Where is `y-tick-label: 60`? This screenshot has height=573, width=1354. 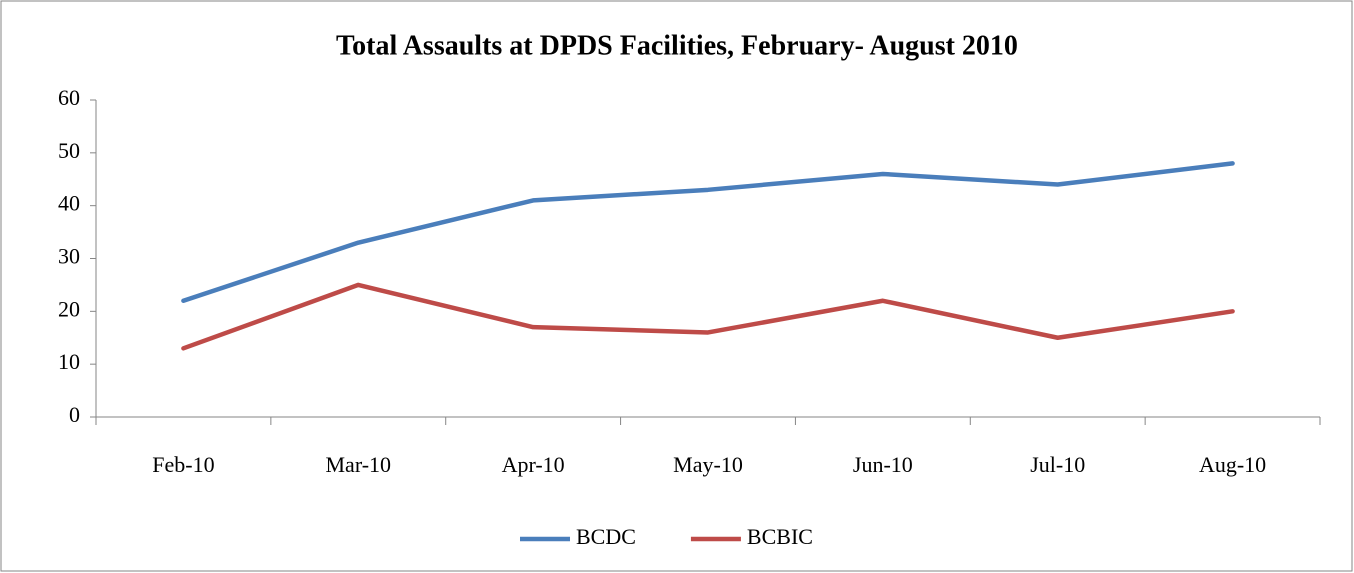
y-tick-label: 60 is located at coordinates (69, 97).